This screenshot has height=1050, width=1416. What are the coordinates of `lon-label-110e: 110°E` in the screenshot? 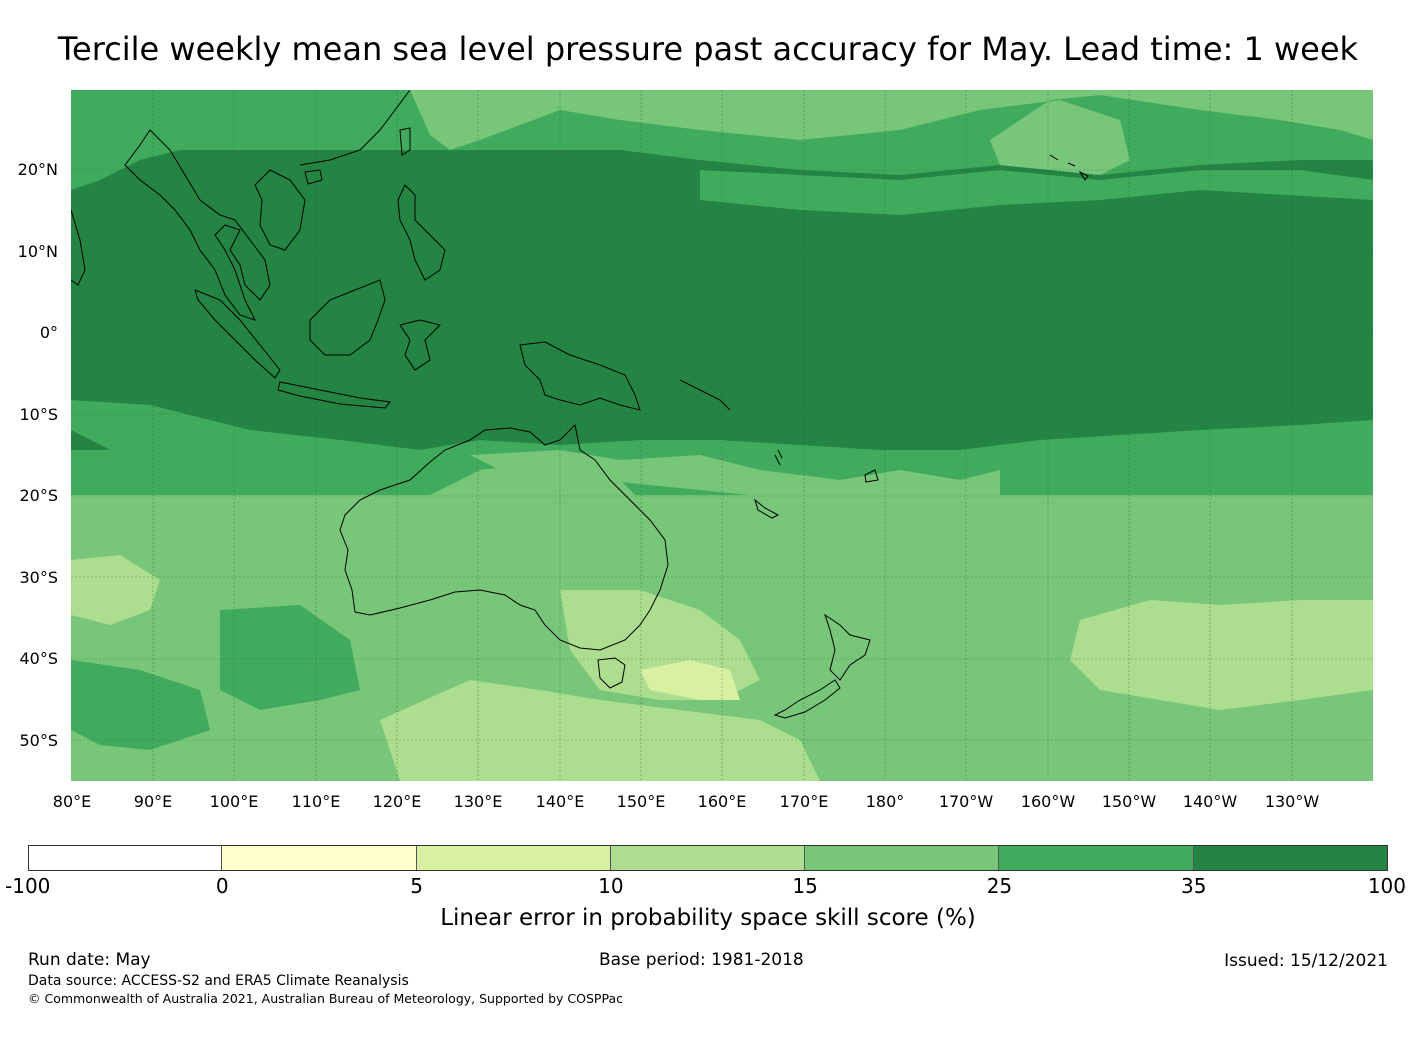 It's located at (316, 801).